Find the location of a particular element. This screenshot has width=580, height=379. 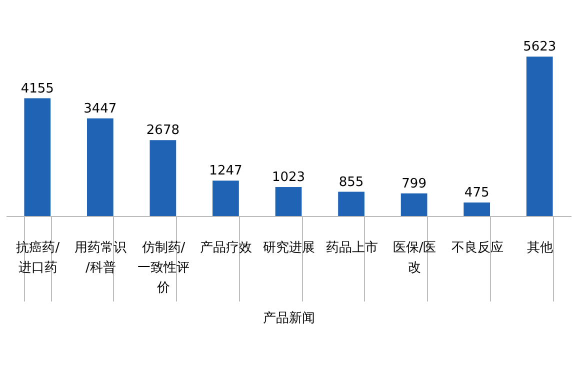

x-tick-label: 产品疗效 is located at coordinates (226, 248).